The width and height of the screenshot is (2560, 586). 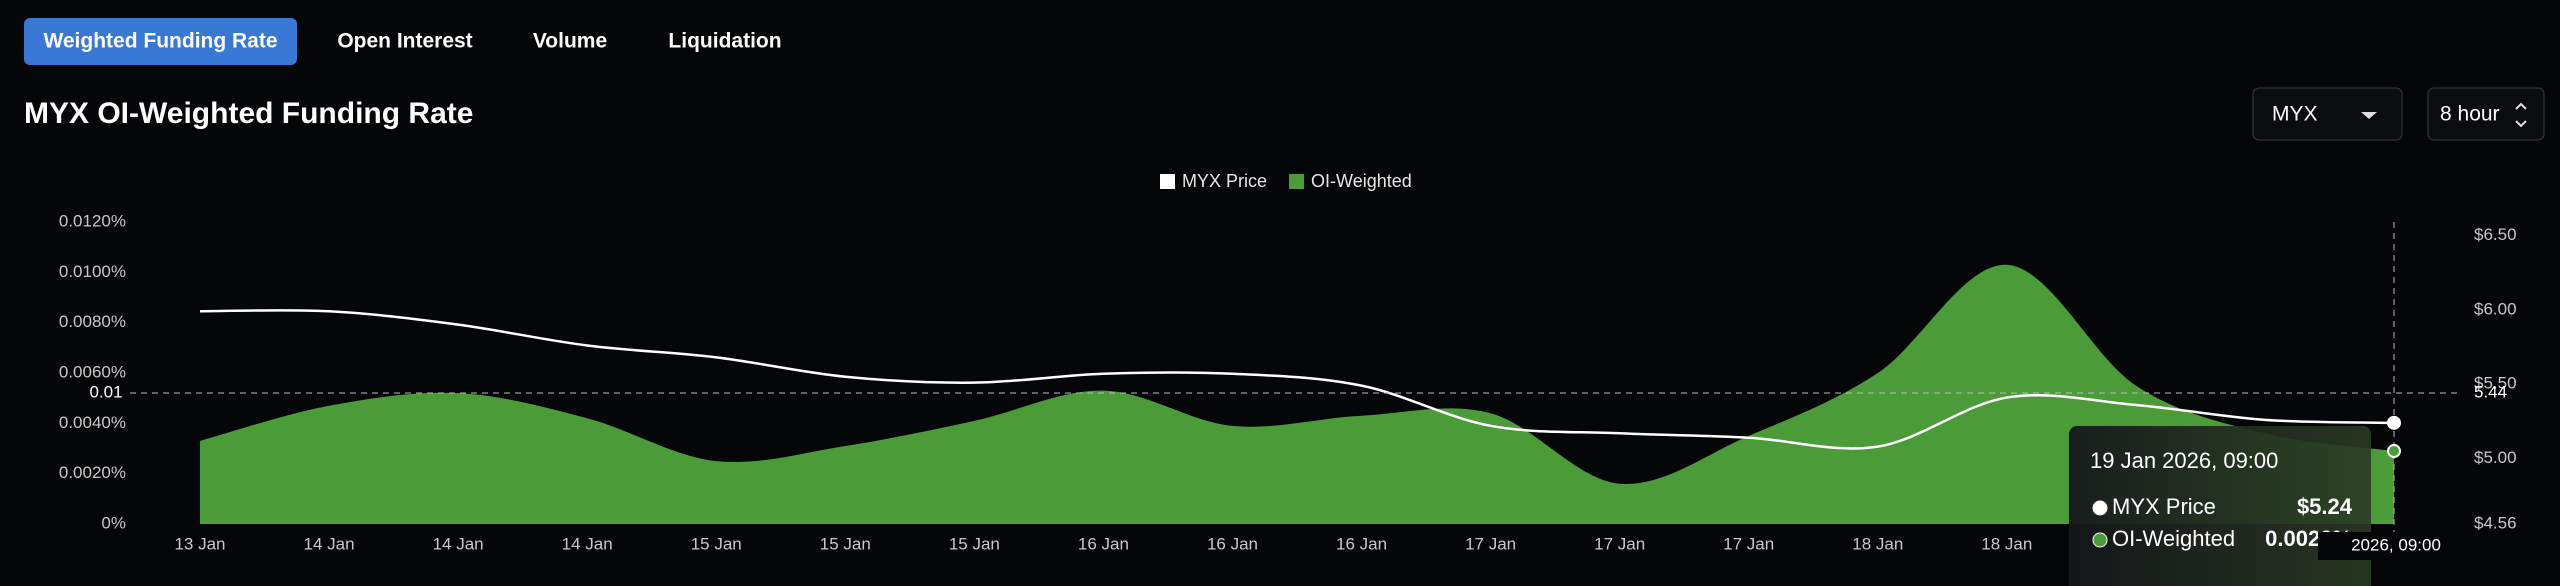 What do you see at coordinates (2495, 457) in the screenshot?
I see `y2-tick-label: $5.00` at bounding box center [2495, 457].